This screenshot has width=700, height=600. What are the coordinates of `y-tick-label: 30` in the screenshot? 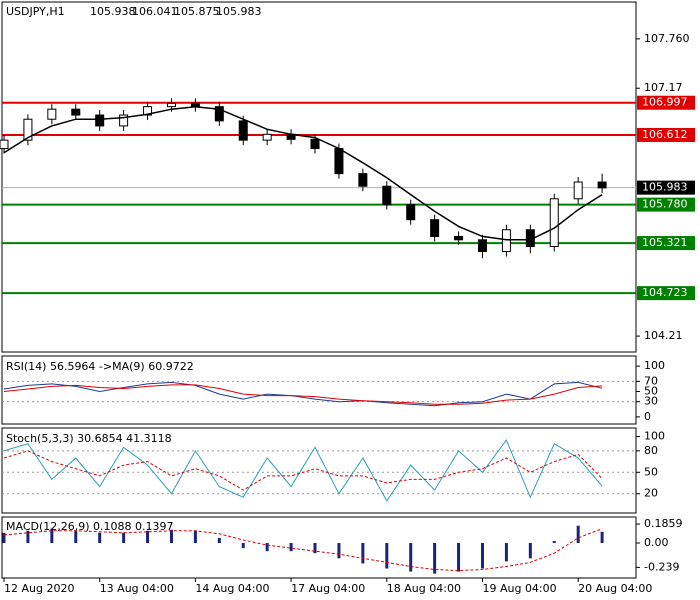 It's located at (651, 401).